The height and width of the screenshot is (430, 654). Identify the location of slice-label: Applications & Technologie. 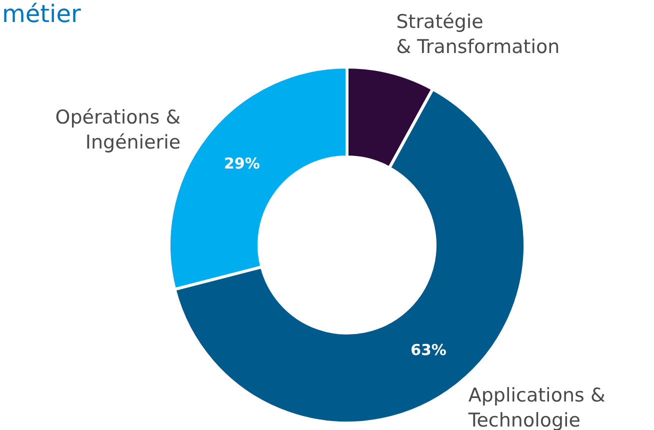
(536, 407).